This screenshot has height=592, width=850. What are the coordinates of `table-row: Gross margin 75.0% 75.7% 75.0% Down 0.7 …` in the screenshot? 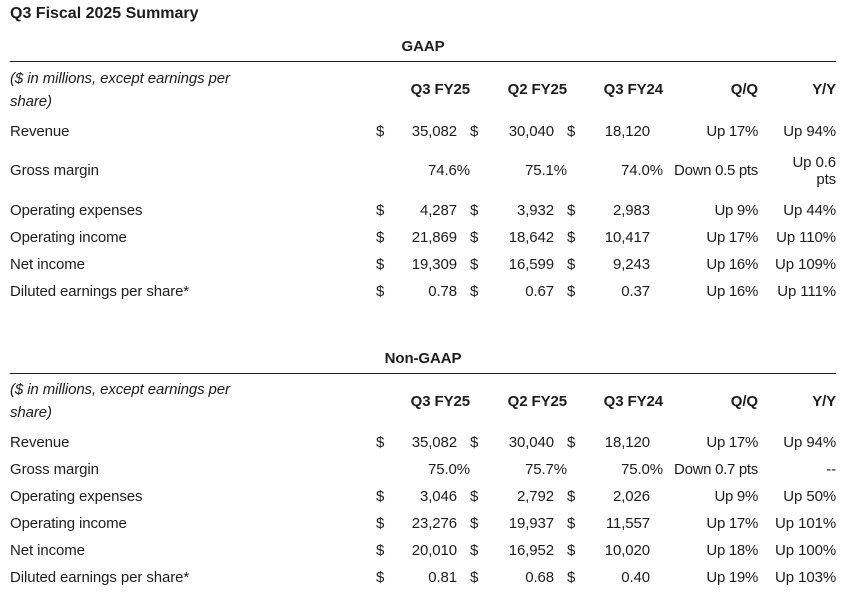 It's located at (423, 469).